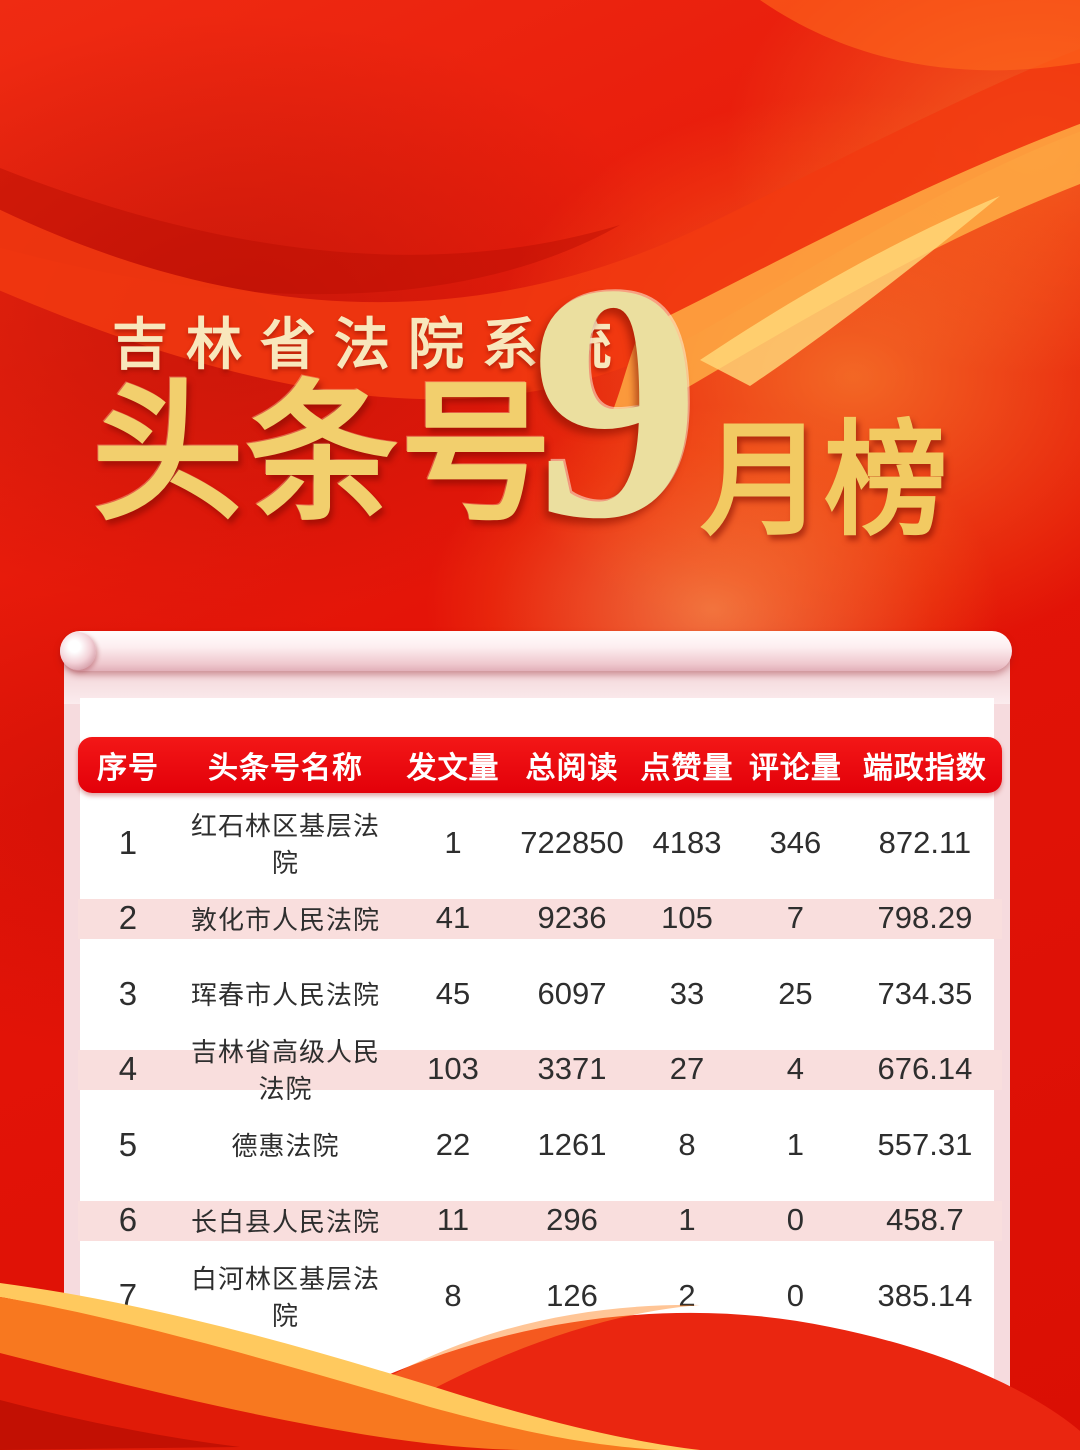 The width and height of the screenshot is (1080, 1450). Describe the element at coordinates (453, 918) in the screenshot. I see `cell-posts: 41` at that location.